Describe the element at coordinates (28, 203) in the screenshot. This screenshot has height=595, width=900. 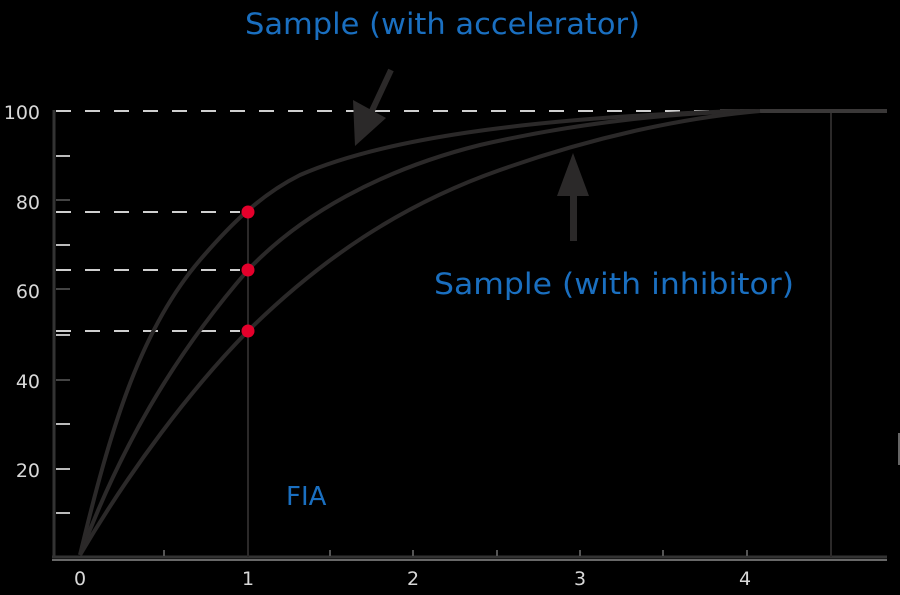
I see `y-label-80: 80` at that location.